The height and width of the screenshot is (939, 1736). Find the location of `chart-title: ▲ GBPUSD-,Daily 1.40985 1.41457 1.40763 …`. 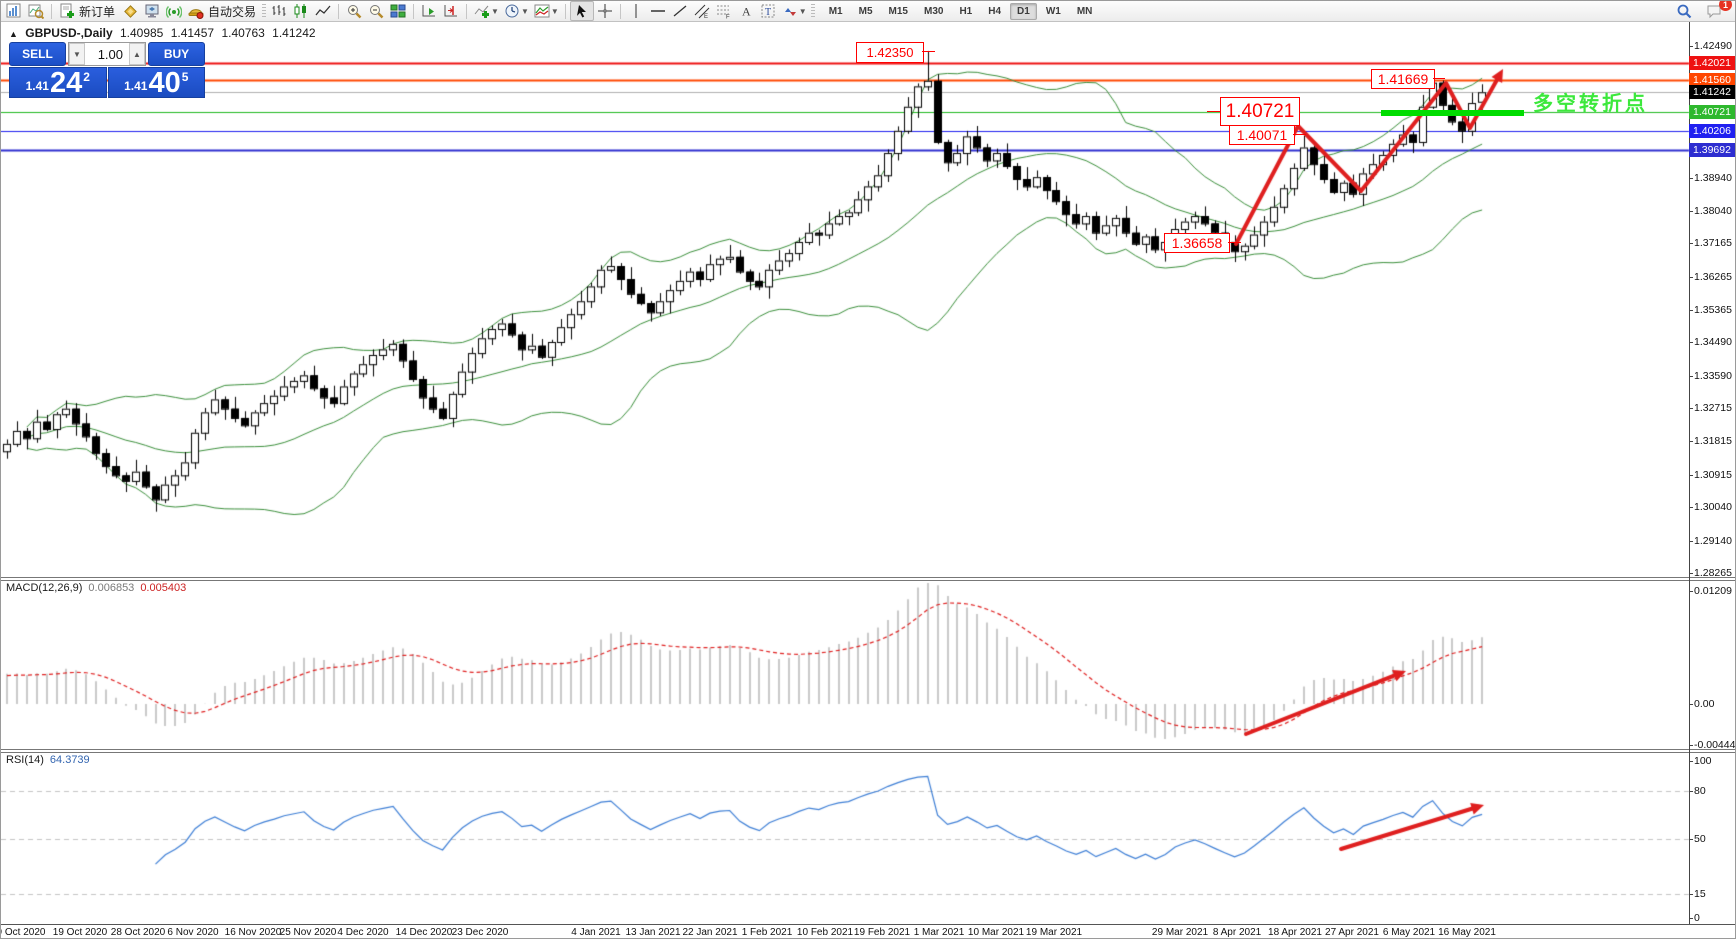

chart-title: ▲ GBPUSD-,Daily 1.40985 1.41457 1.40763 … is located at coordinates (164, 33).